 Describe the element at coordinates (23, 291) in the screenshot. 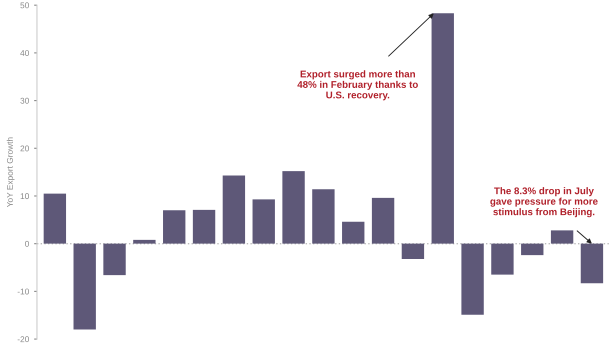

I see `y-tick-label: -10` at that location.